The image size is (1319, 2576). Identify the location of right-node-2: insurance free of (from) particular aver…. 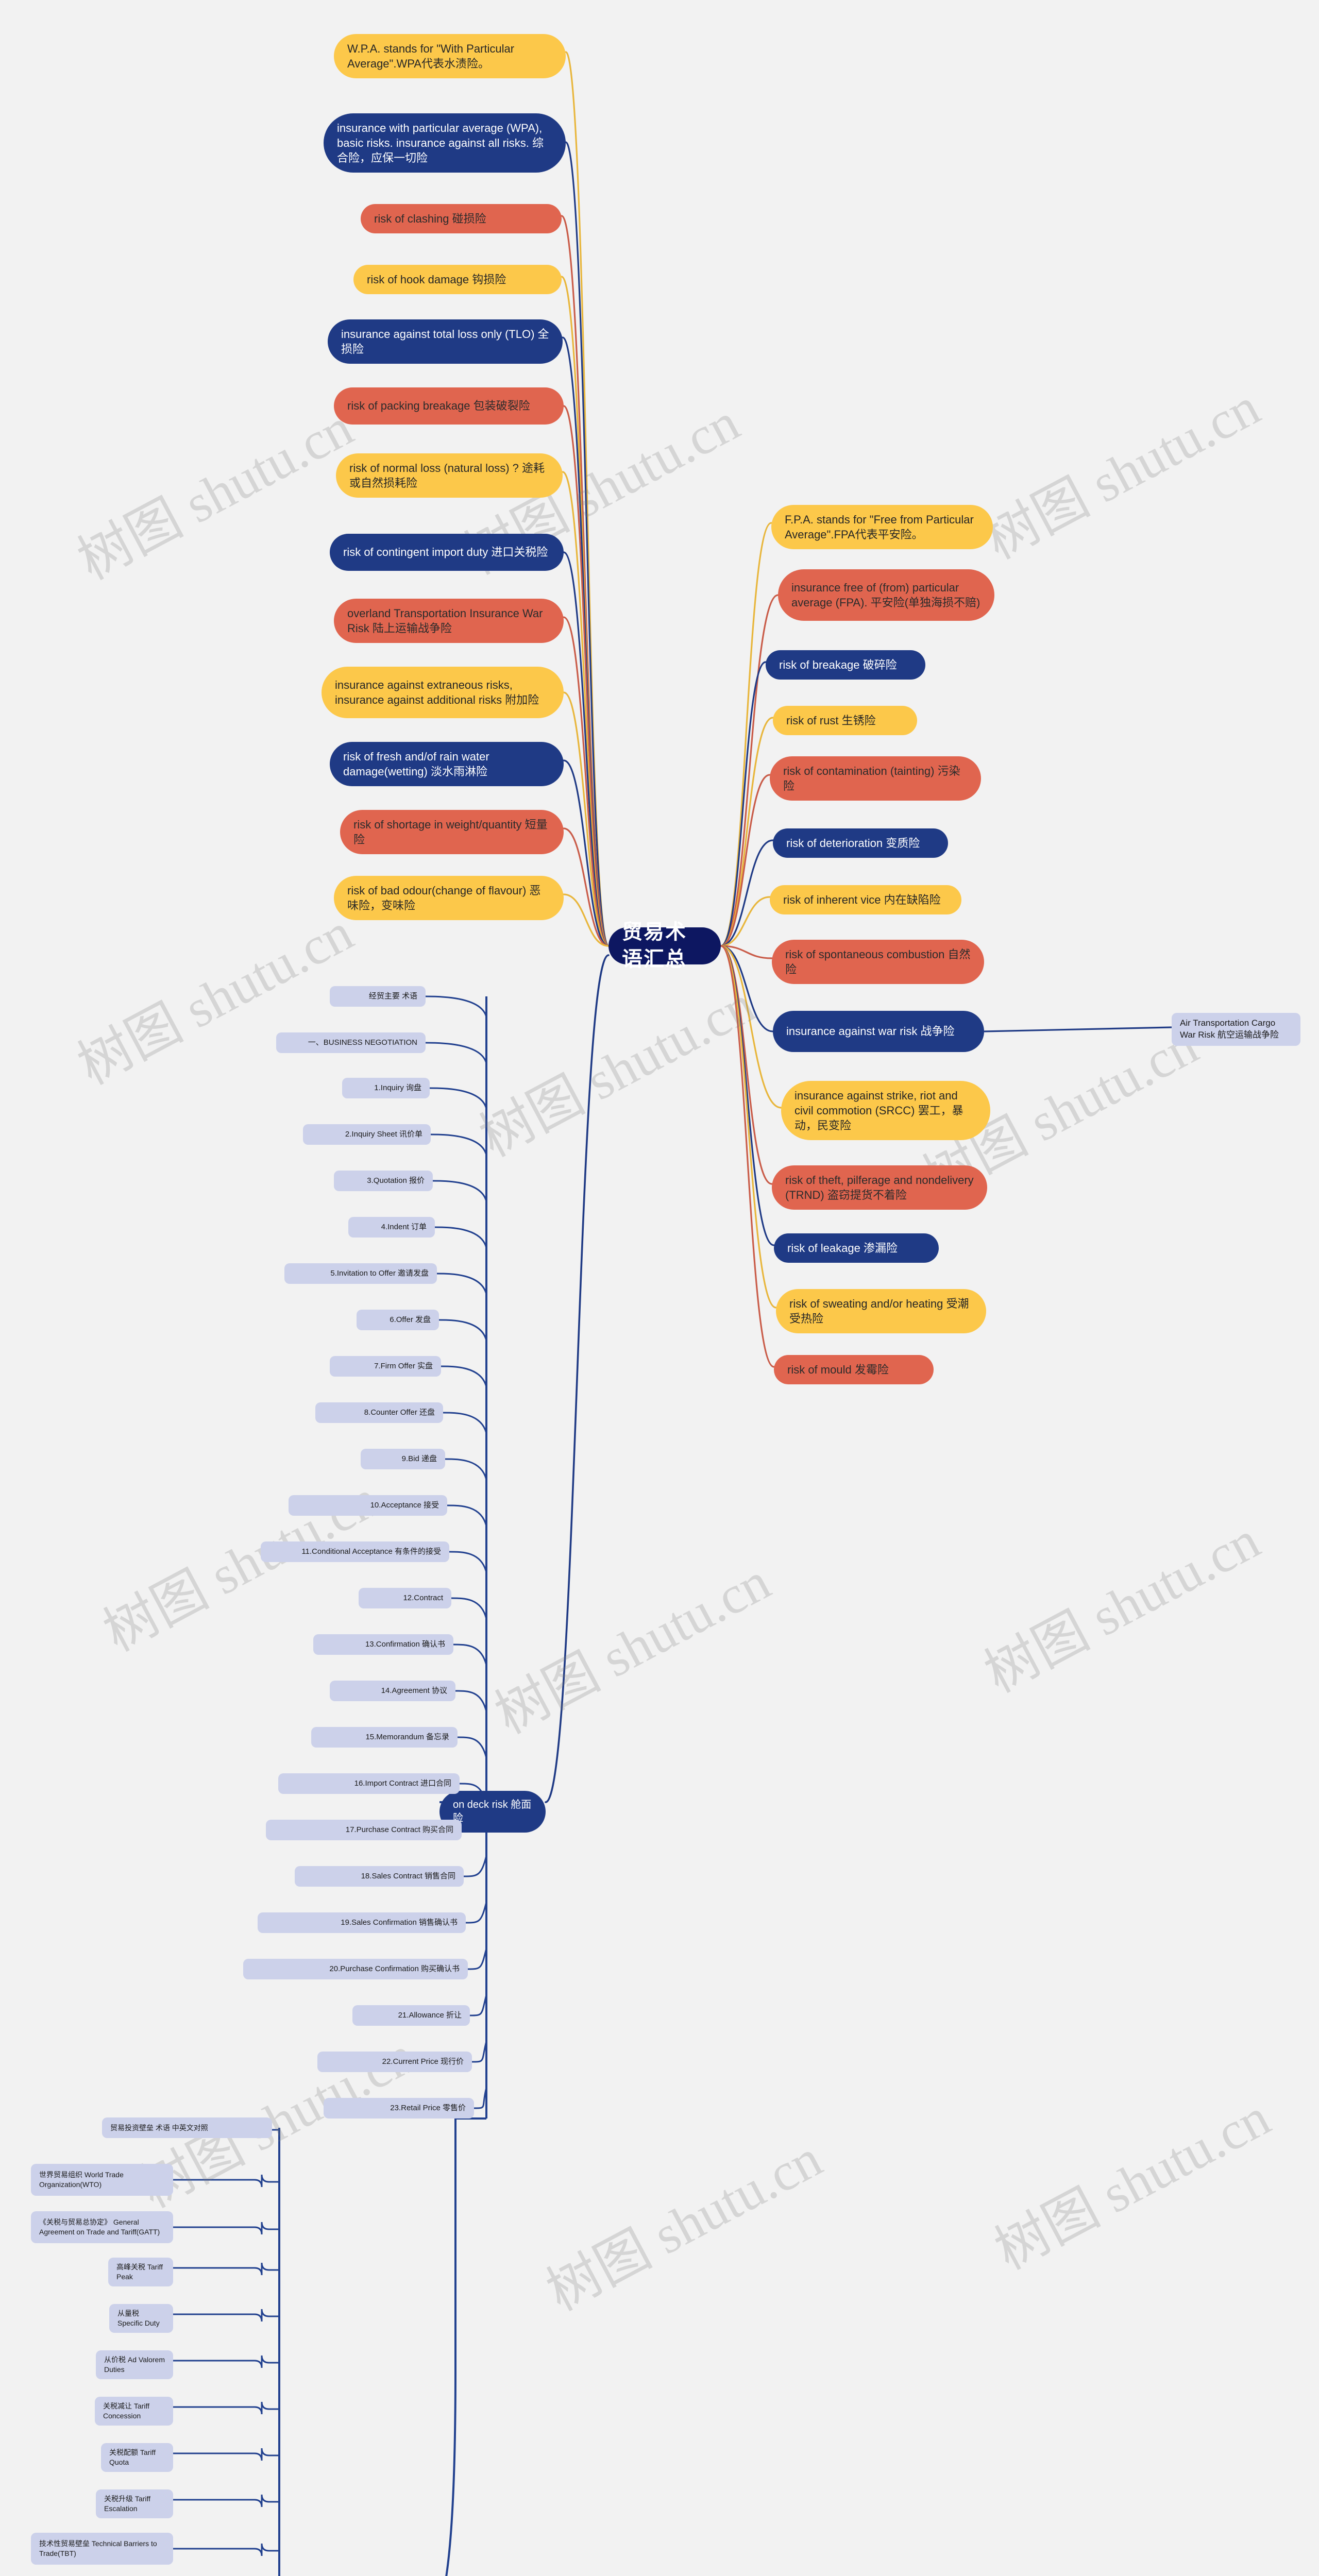
(886, 595).